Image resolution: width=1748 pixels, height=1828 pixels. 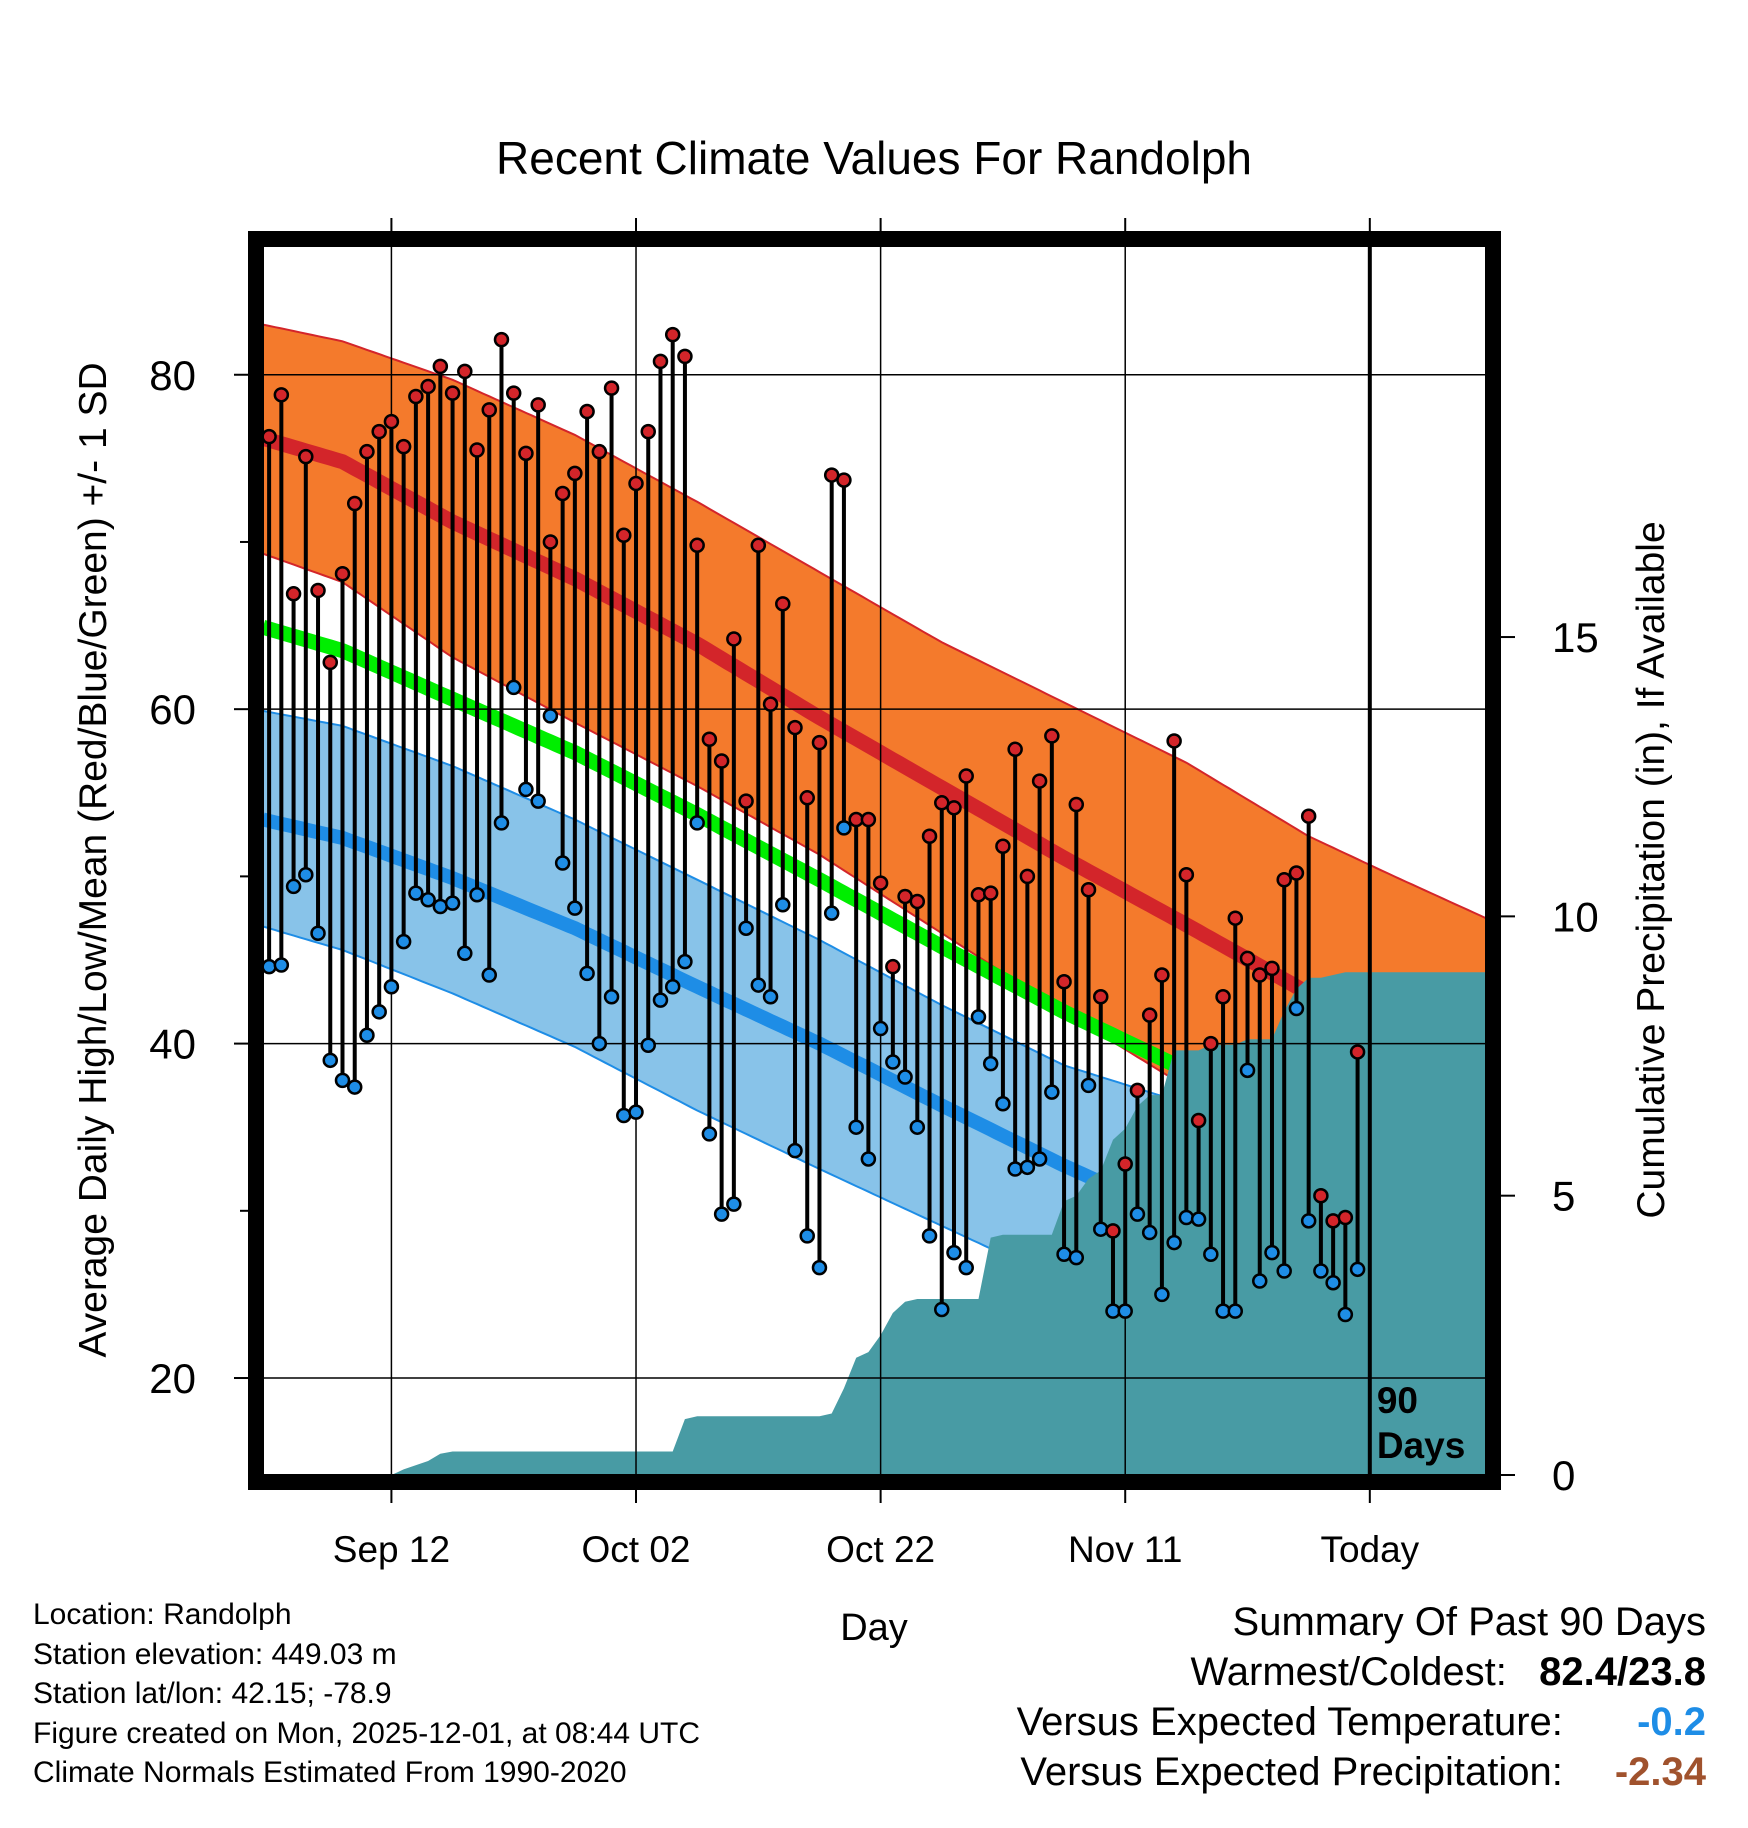 What do you see at coordinates (330, 1772) in the screenshot?
I see `normals-text: Climate Normals Estimated From 1990-2020` at bounding box center [330, 1772].